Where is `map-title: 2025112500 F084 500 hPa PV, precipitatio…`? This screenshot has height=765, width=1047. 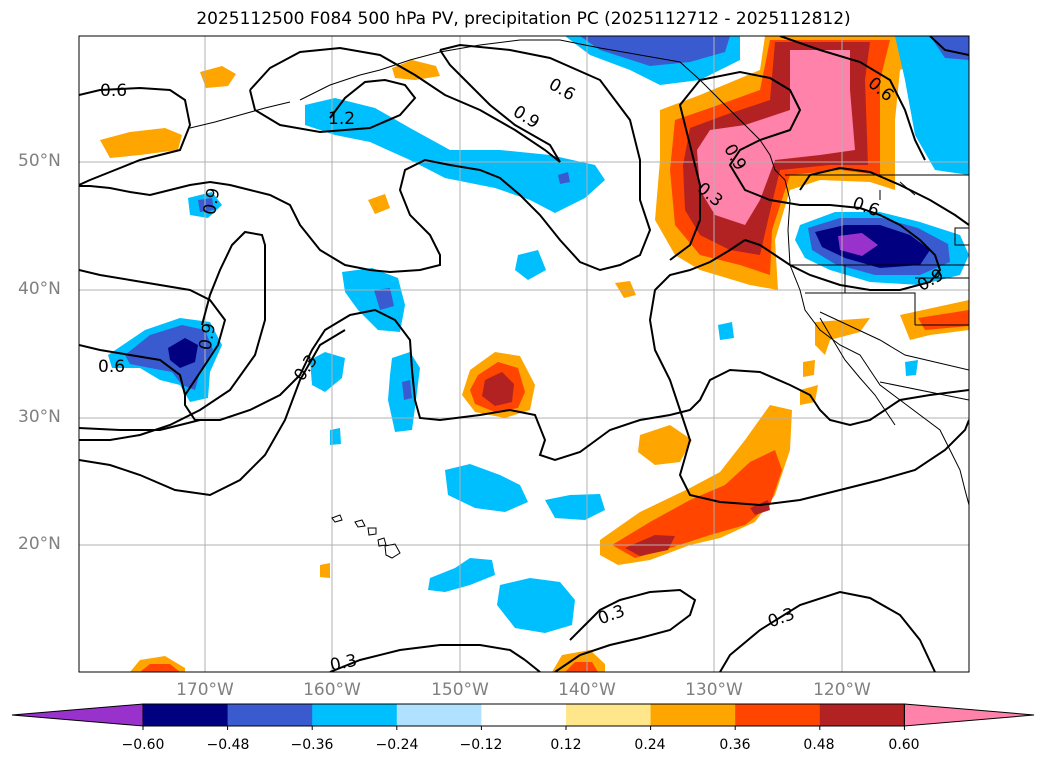 map-title: 2025112500 F084 500 hPa PV, precipitatio… is located at coordinates (523, 19).